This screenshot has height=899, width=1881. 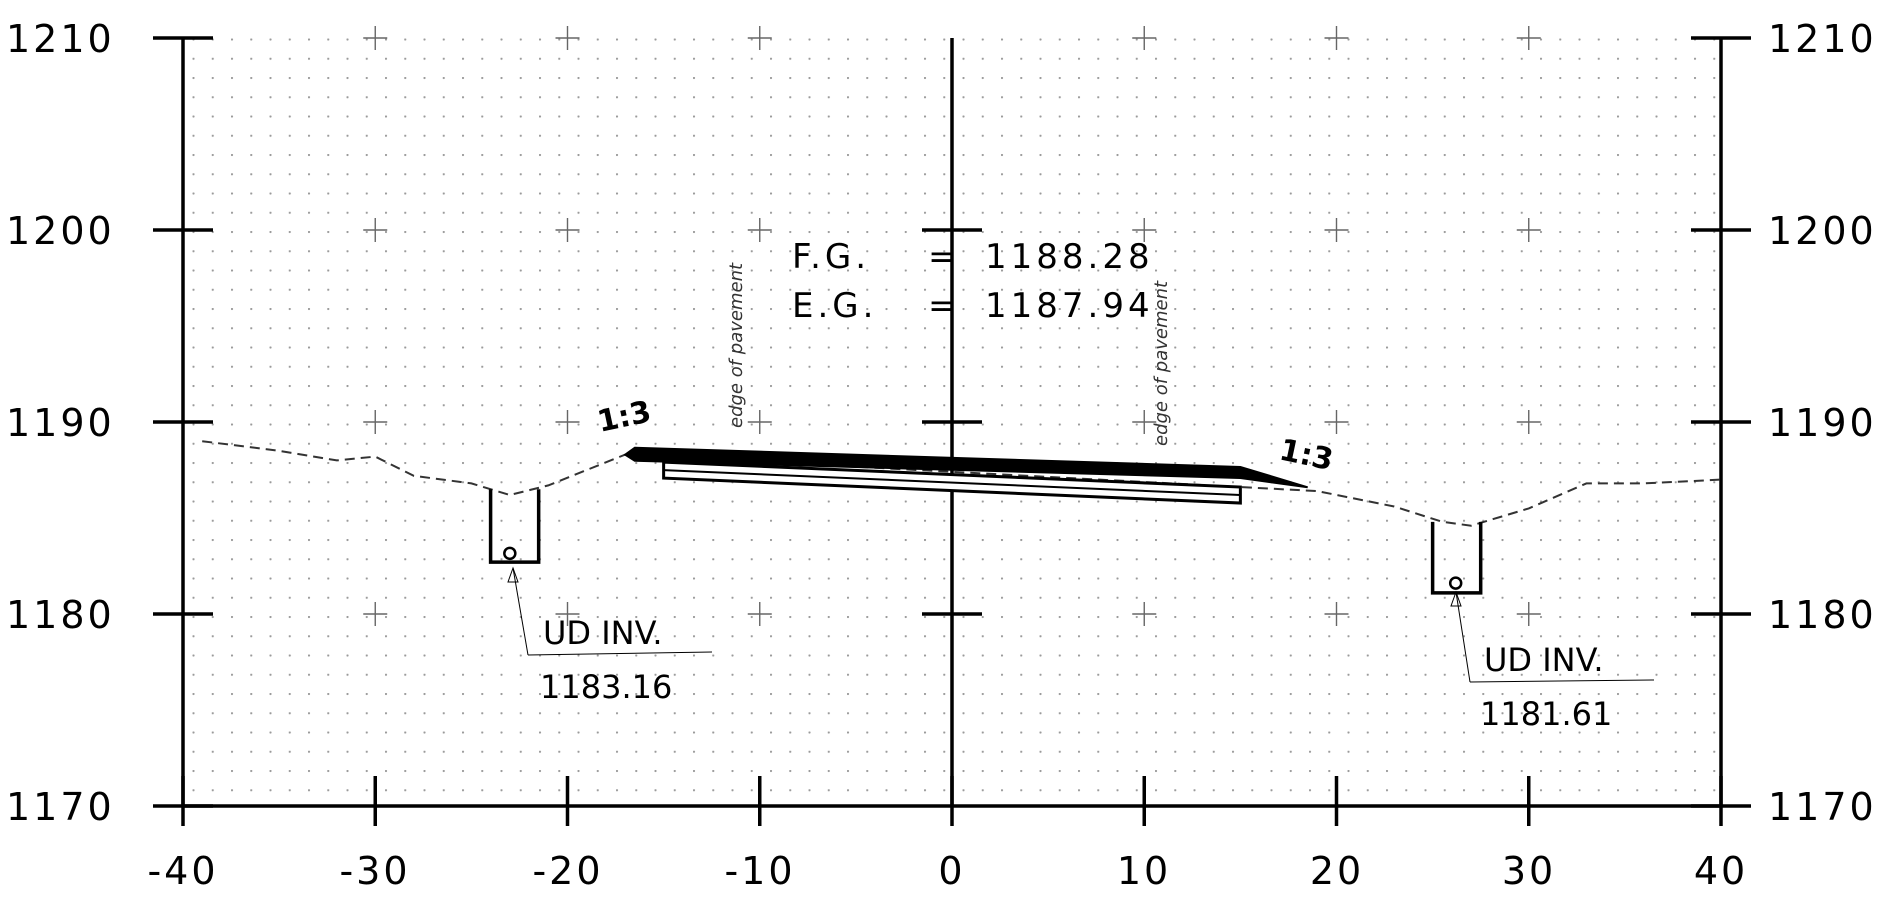 I want to click on y-tick-label-left-1190: 1190, so click(x=60, y=423).